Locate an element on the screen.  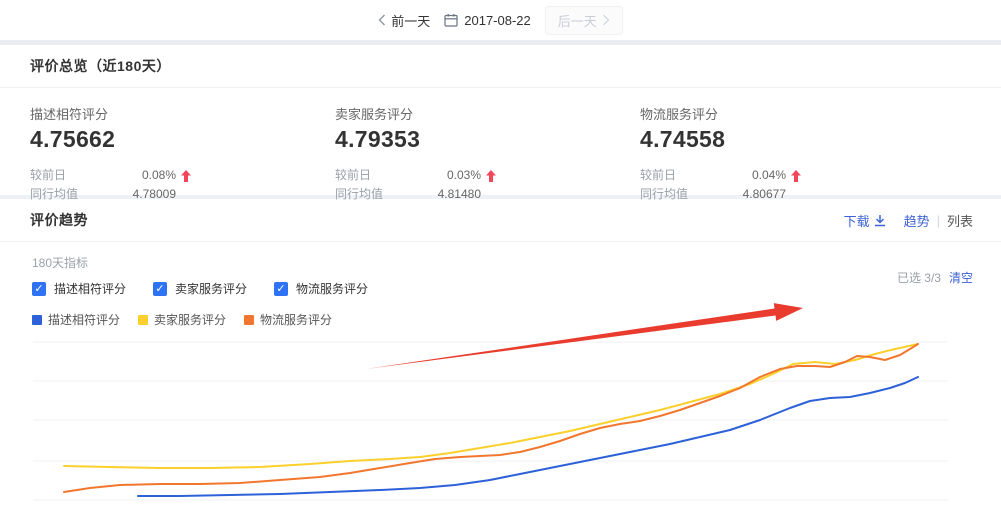
metric-compare-row: 较前日 0.03% is located at coordinates (487, 175).